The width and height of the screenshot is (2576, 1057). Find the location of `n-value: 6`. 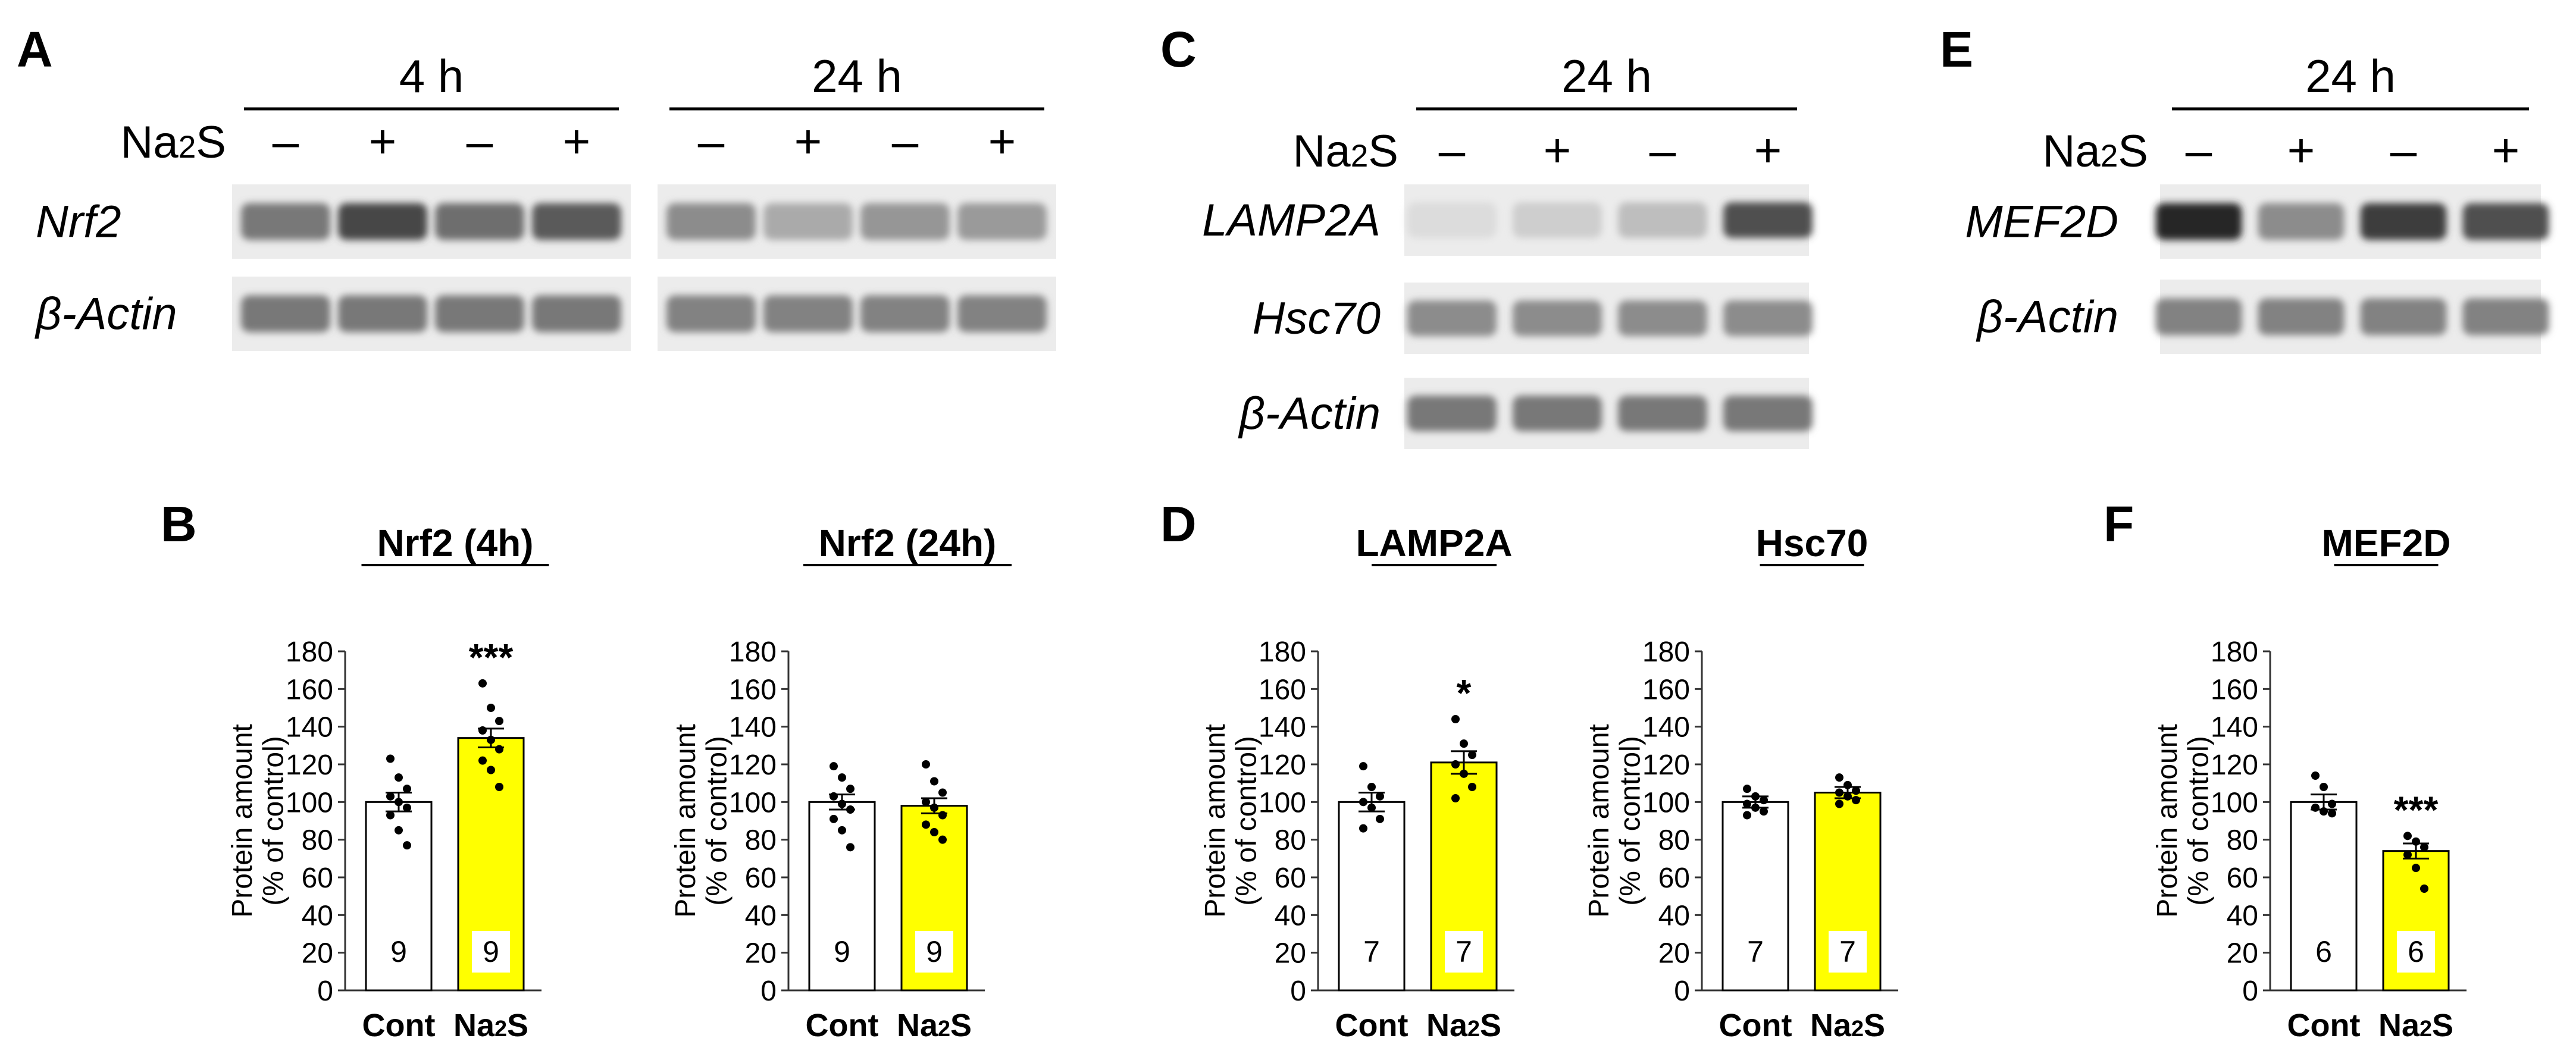

n-value: 6 is located at coordinates (2323, 951).